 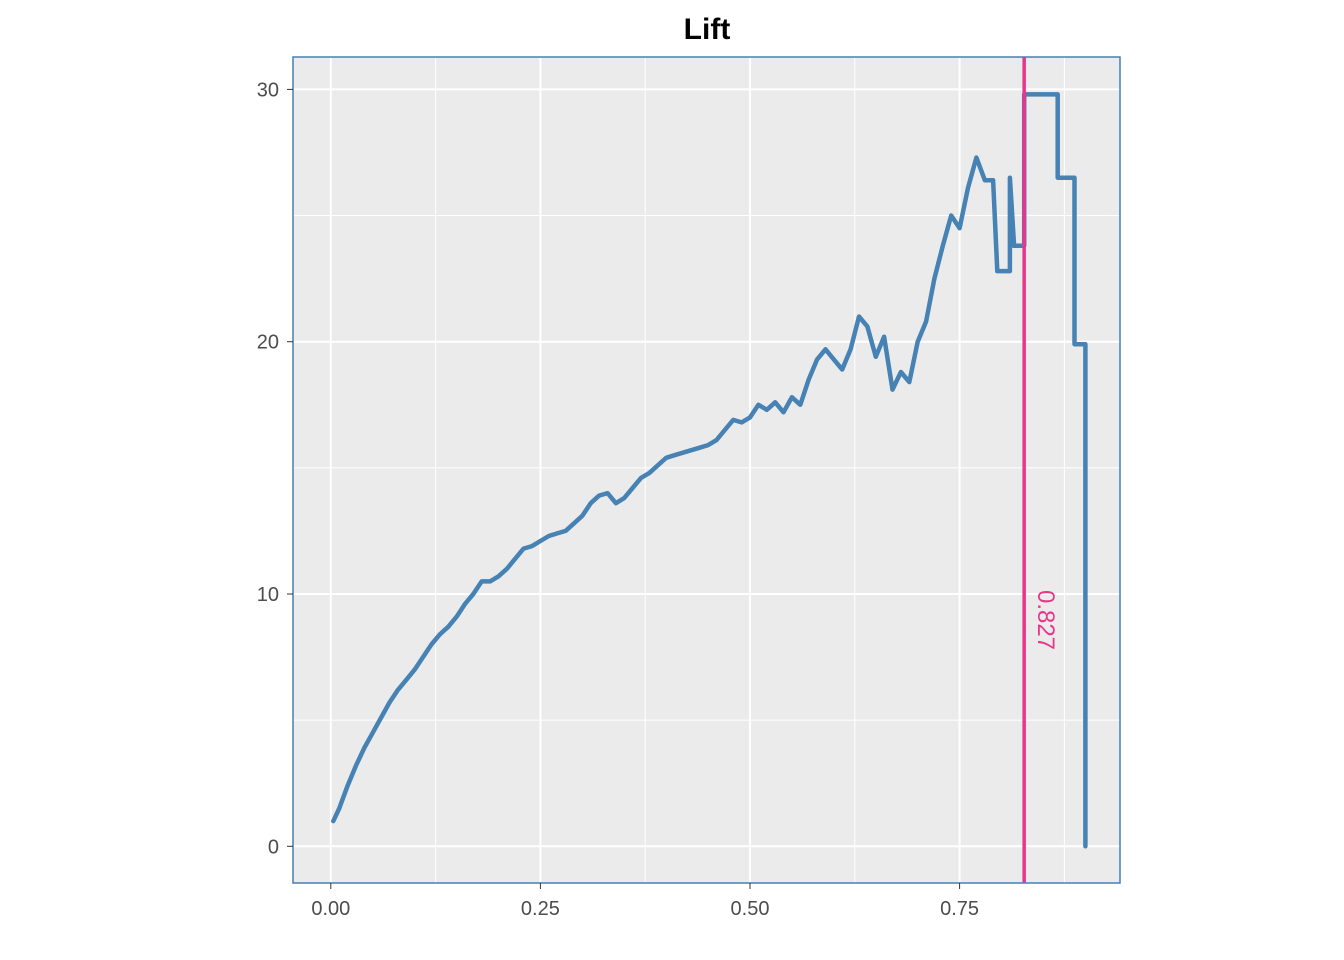 What do you see at coordinates (330, 909) in the screenshot?
I see `x-tick-label: 0.00` at bounding box center [330, 909].